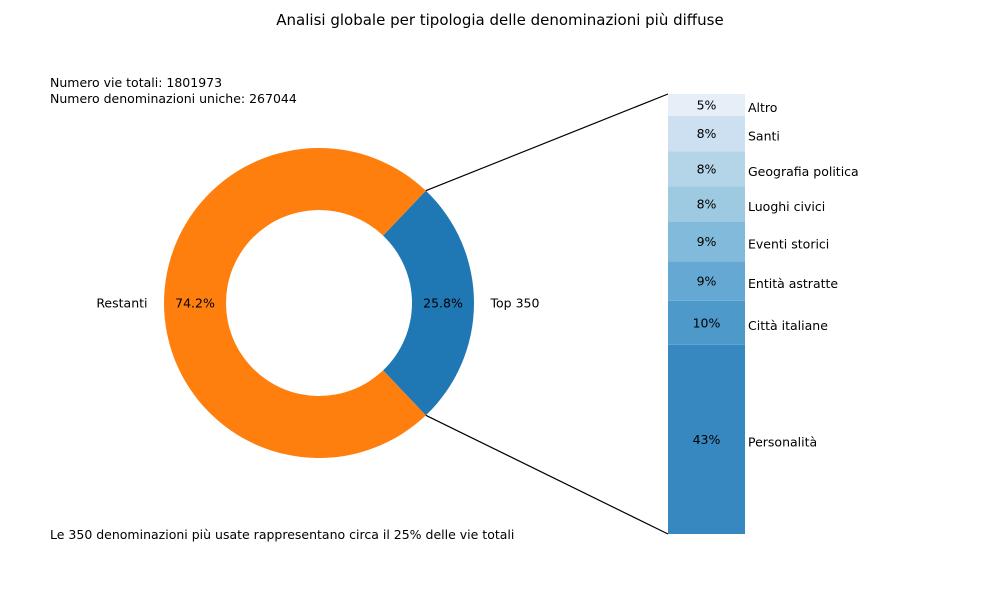 The image size is (1000, 600). Describe the element at coordinates (786, 206) in the screenshot. I see `bar-category-label-luoghi-civici: Luoghi civici` at that location.